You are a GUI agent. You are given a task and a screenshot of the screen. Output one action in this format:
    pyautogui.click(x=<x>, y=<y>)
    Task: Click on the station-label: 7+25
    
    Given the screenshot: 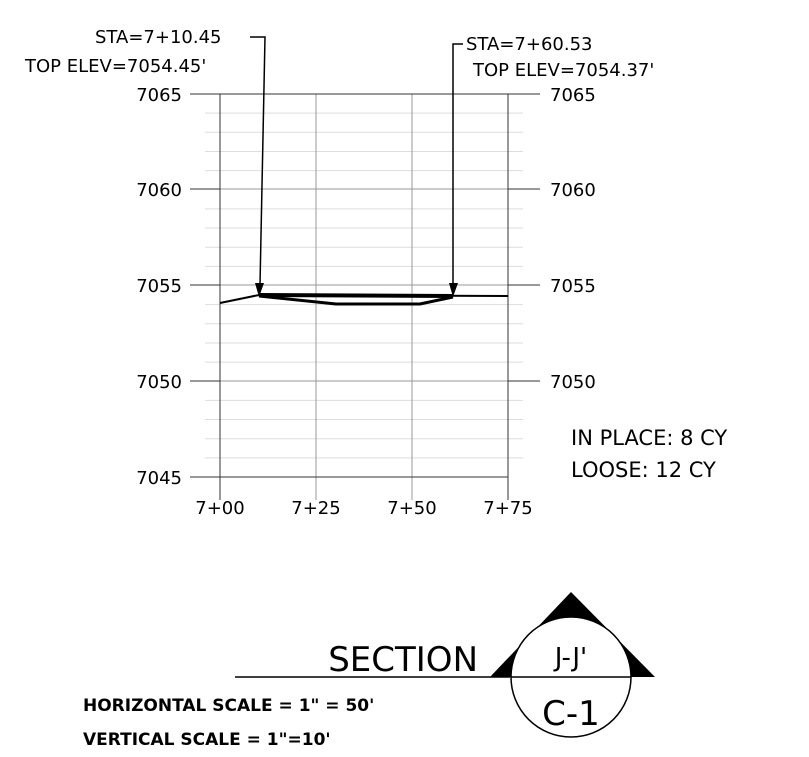 What is the action you would take?
    pyautogui.click(x=315, y=508)
    